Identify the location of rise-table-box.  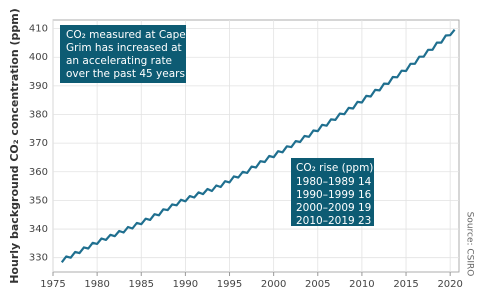
(332, 192).